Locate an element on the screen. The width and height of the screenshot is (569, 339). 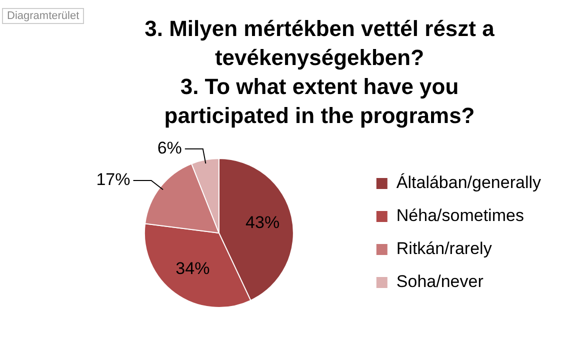
legend-label: Soha/never is located at coordinates (440, 282).